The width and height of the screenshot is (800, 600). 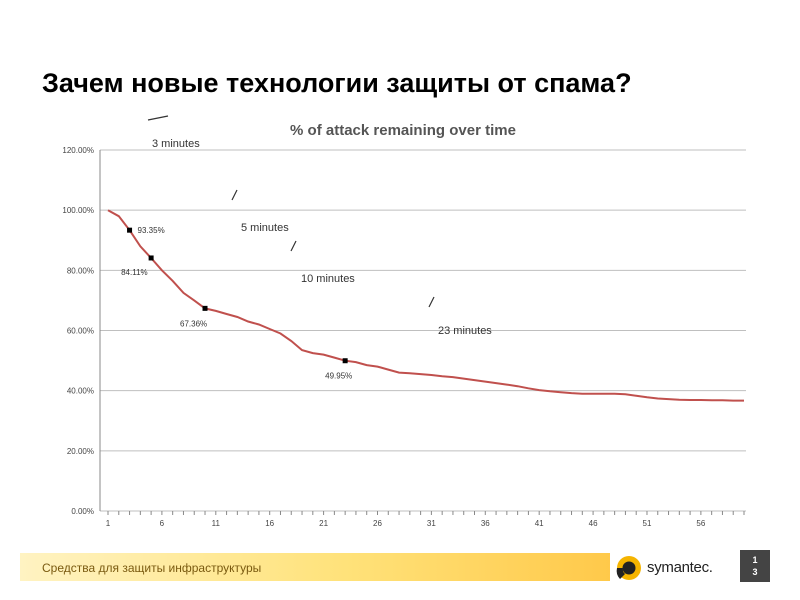 What do you see at coordinates (680, 567) in the screenshot?
I see `logo-text: symantec.` at bounding box center [680, 567].